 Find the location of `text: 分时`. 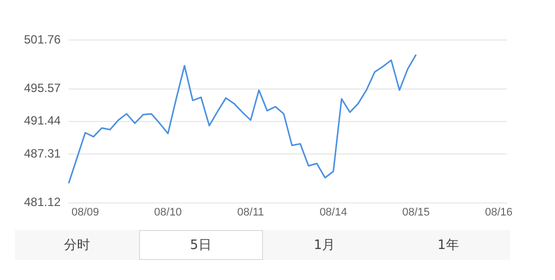

text: 分时 is located at coordinates (76, 246).